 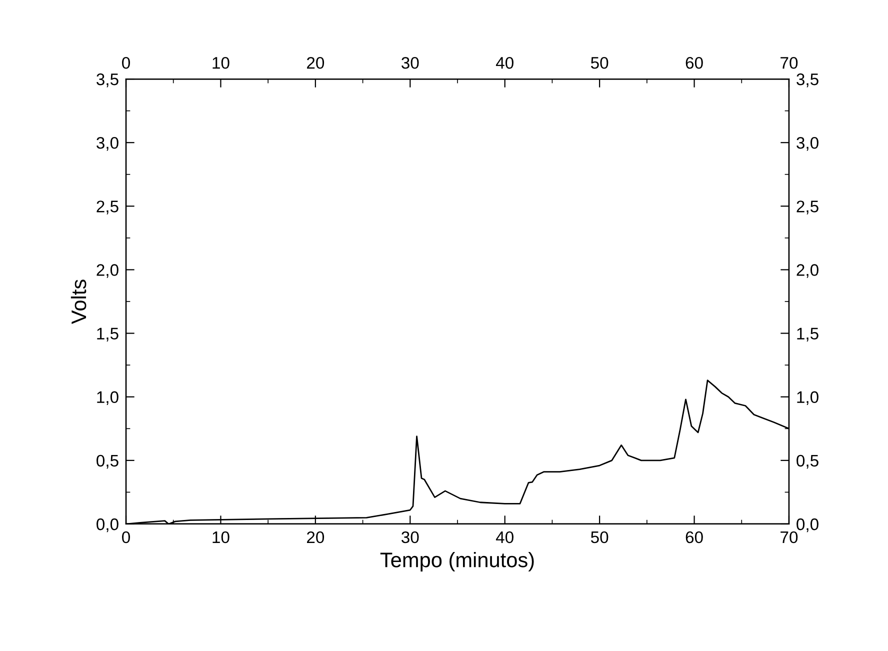 I want to click on x-axis-title: Tempo (minutos), so click(x=457, y=562).